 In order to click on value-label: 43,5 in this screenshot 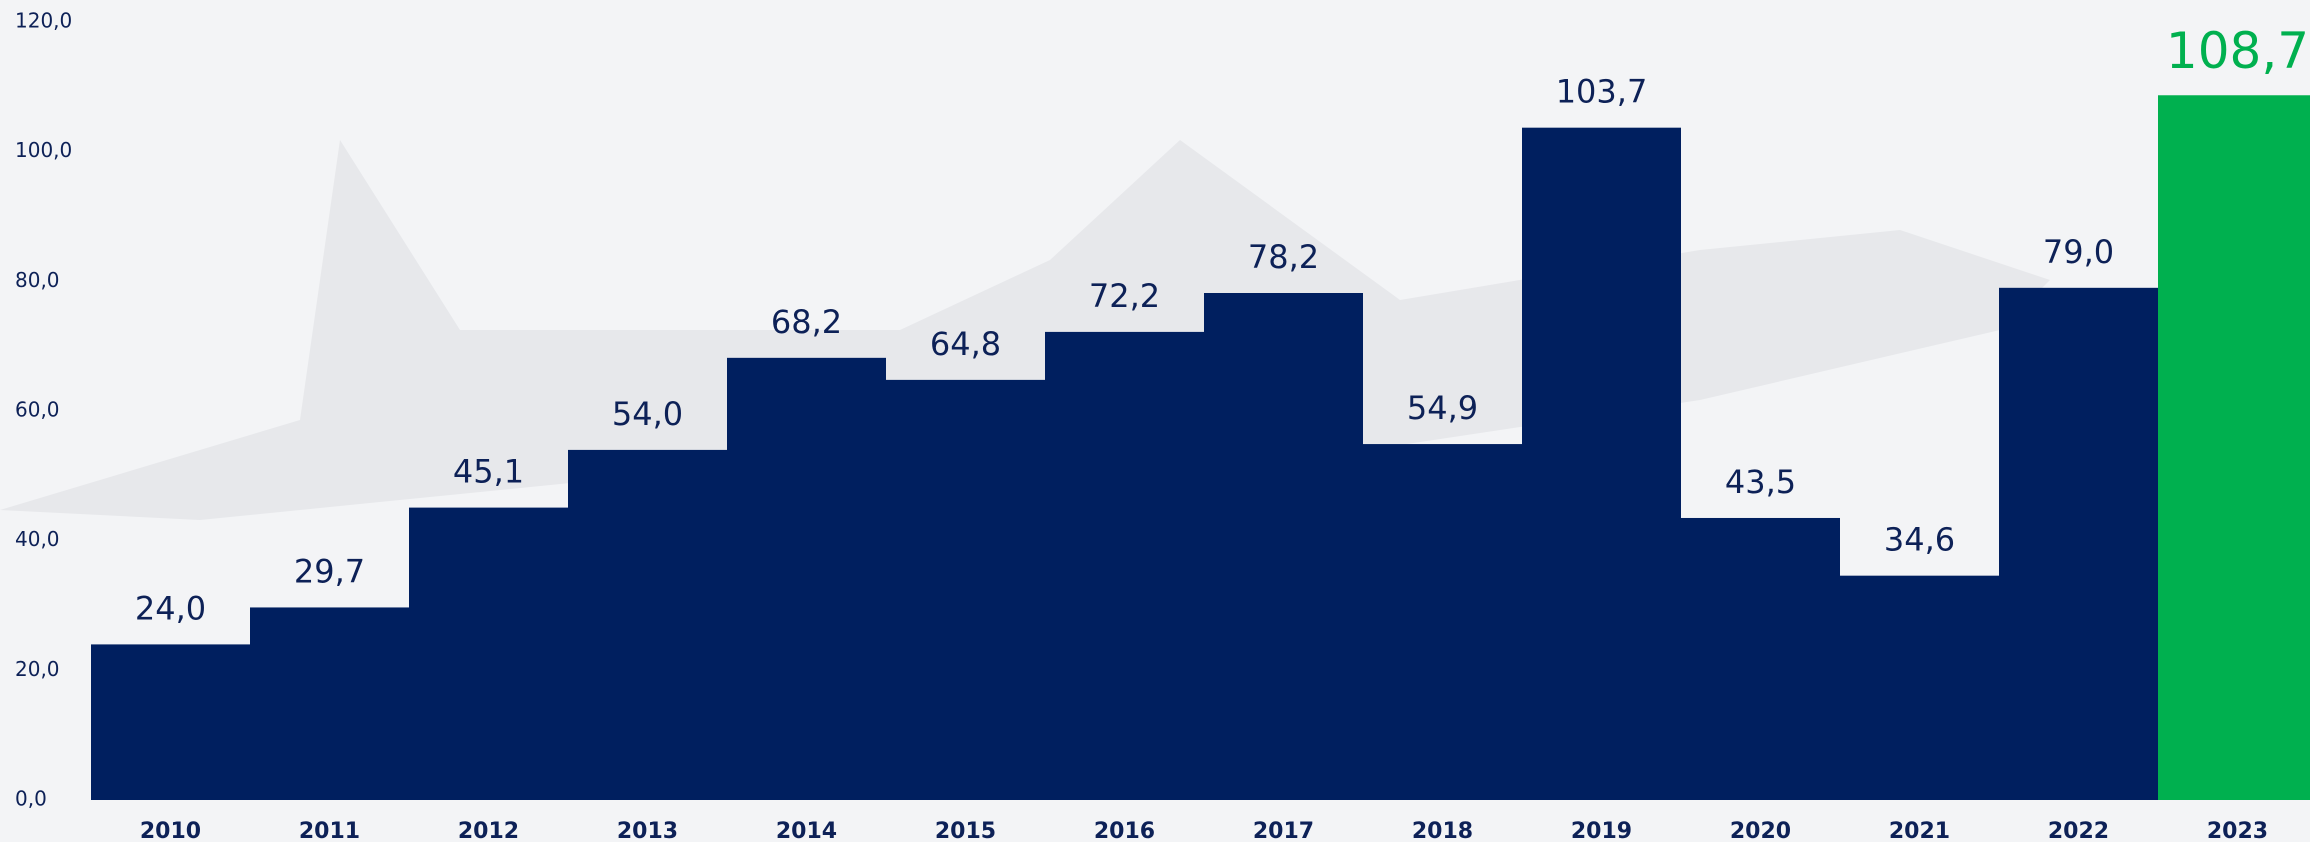, I will do `click(1760, 482)`.